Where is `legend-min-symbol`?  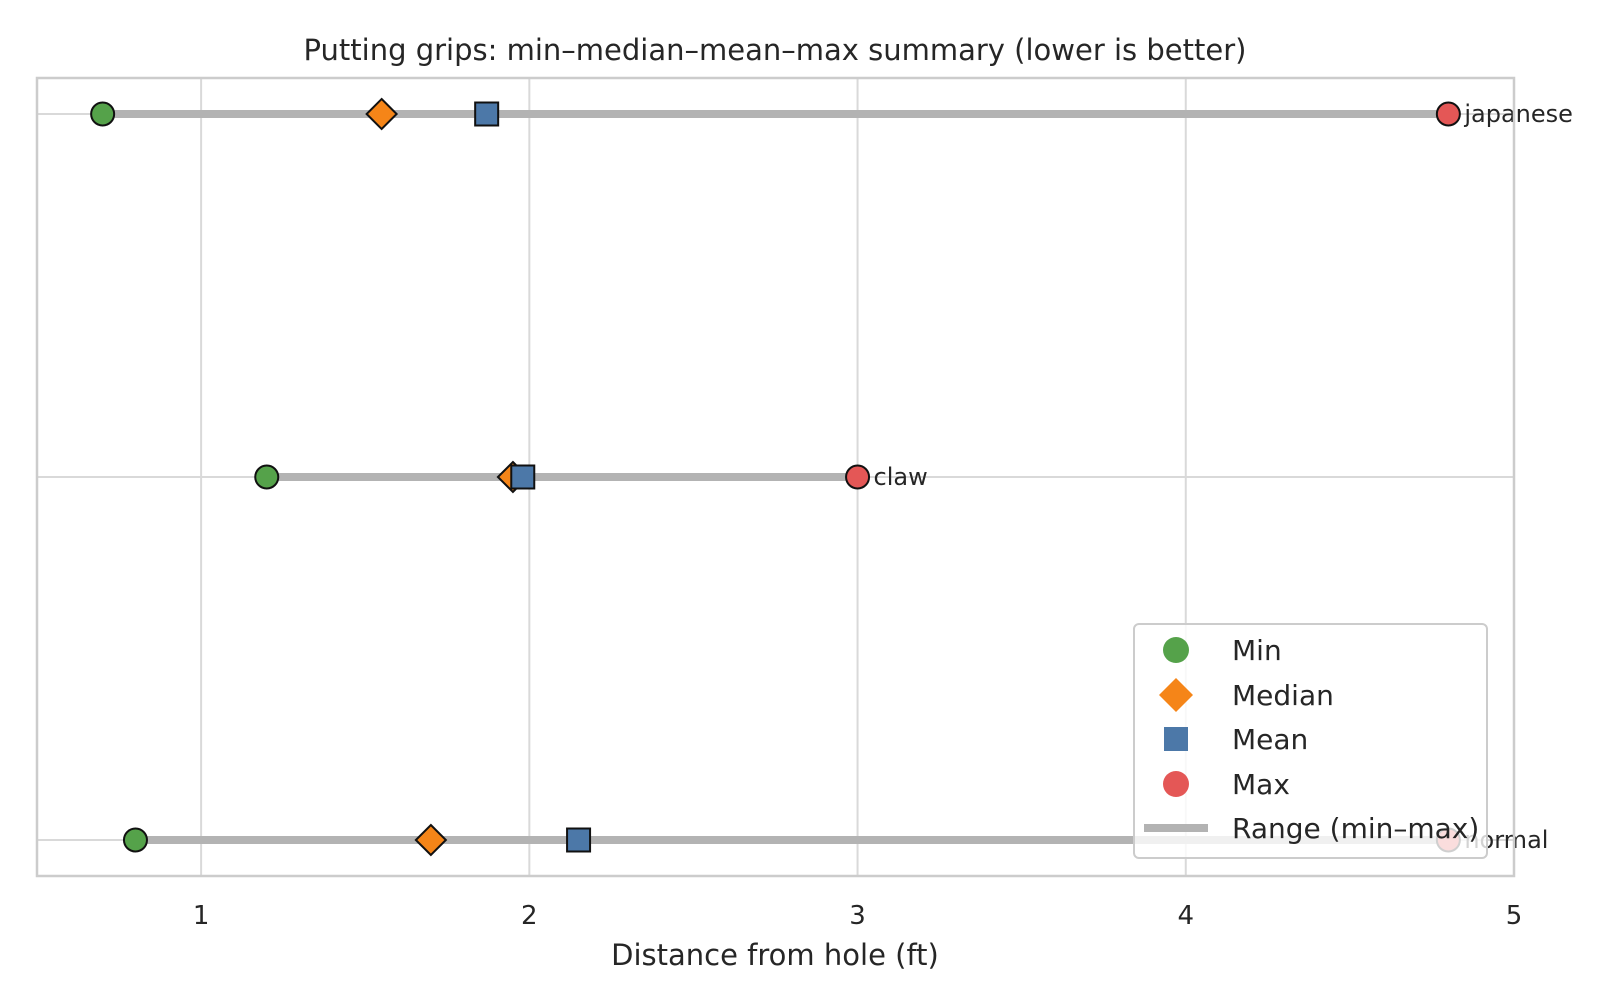 legend-min-symbol is located at coordinates (1176, 650).